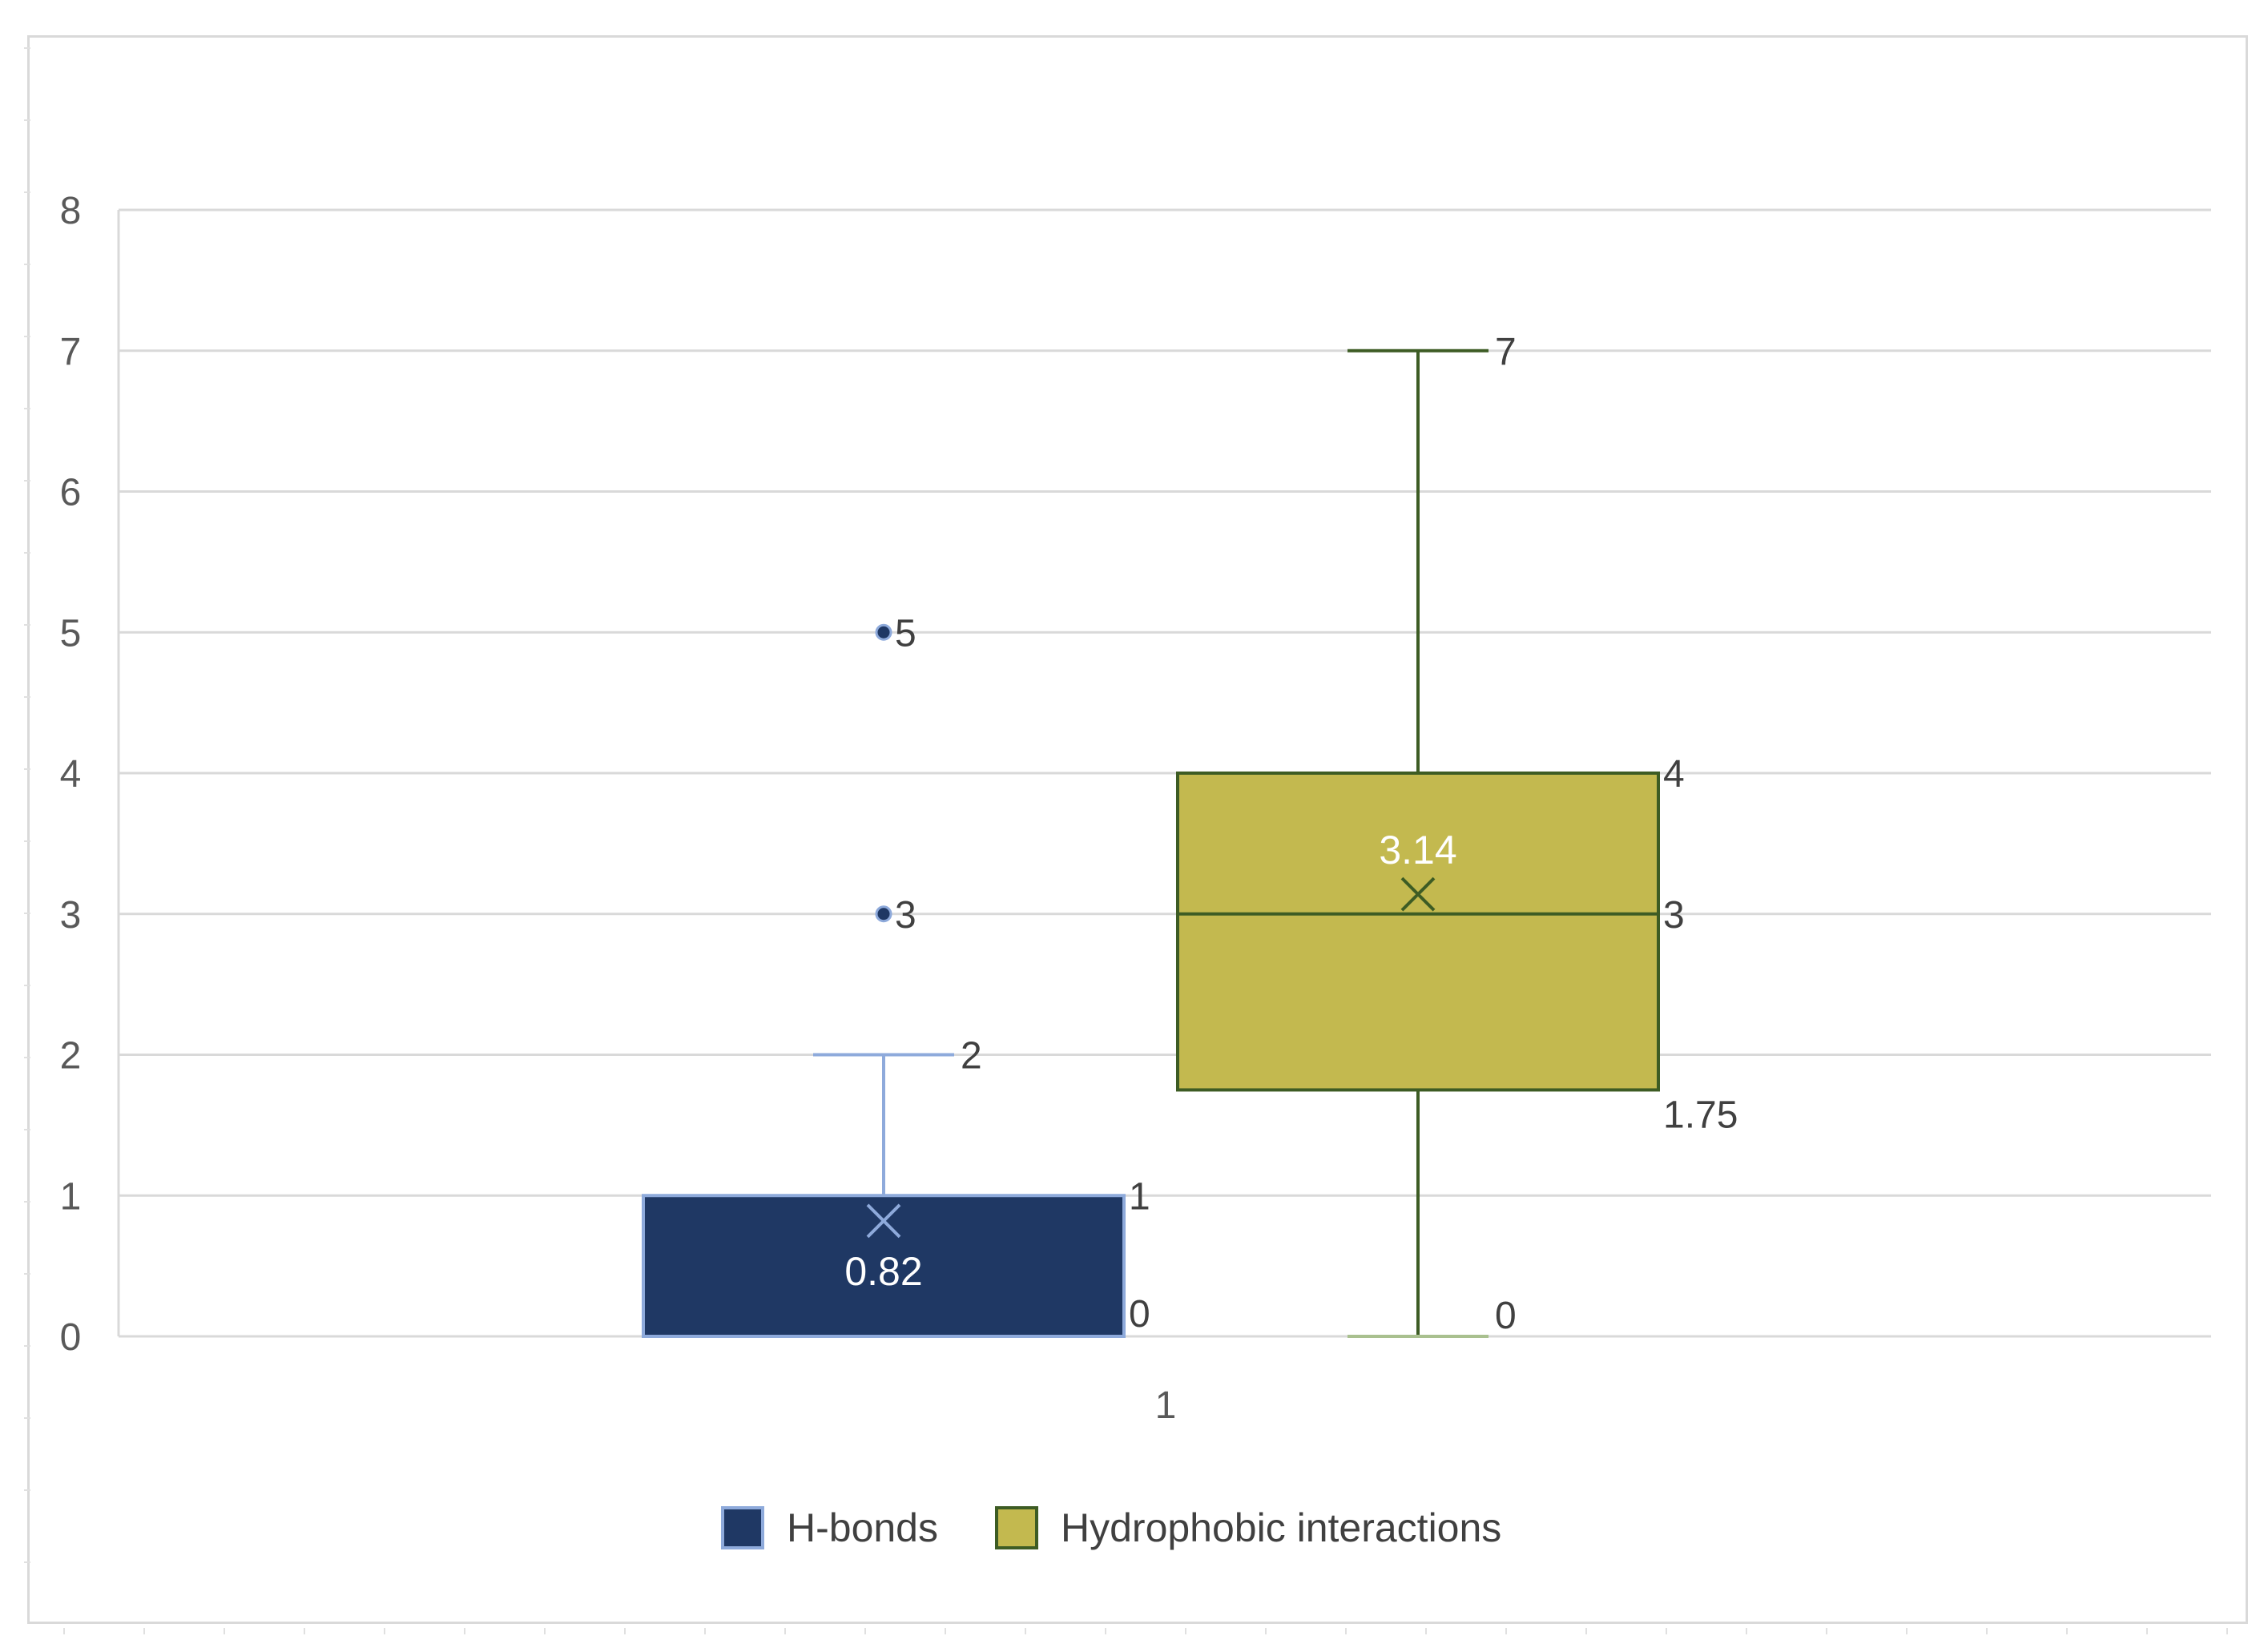  Describe the element at coordinates (71, 1196) in the screenshot. I see `y-tick-label: 1` at that location.